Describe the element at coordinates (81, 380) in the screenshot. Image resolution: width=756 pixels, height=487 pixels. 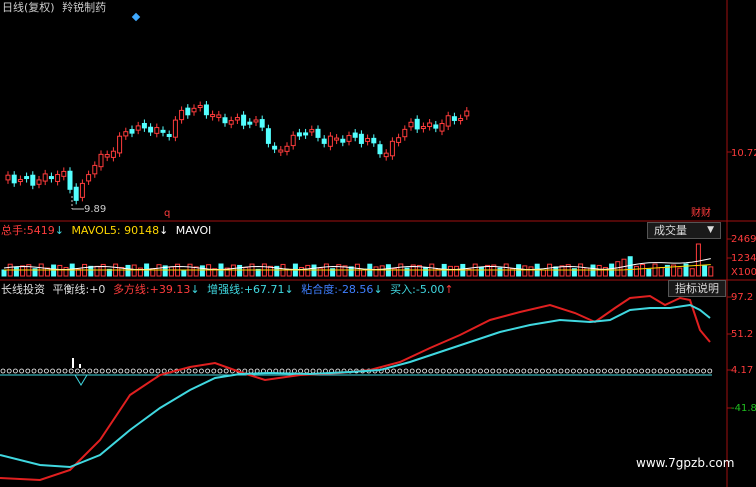
I see `buy-signal-mark` at that location.